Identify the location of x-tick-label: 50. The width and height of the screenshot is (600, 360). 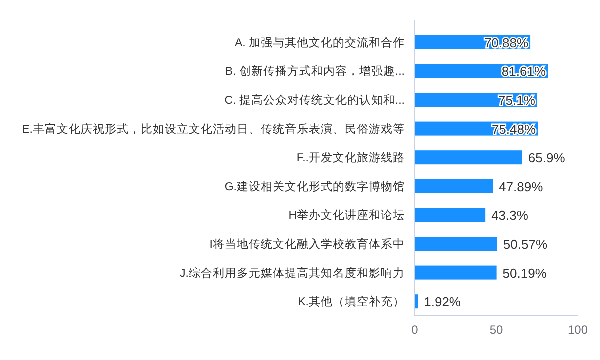
(497, 330).